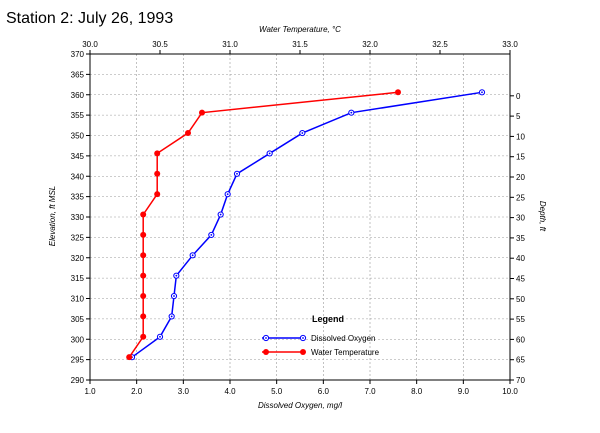 The height and width of the screenshot is (433, 600). I want to click on bottom-tick-label: 5.0, so click(277, 391).